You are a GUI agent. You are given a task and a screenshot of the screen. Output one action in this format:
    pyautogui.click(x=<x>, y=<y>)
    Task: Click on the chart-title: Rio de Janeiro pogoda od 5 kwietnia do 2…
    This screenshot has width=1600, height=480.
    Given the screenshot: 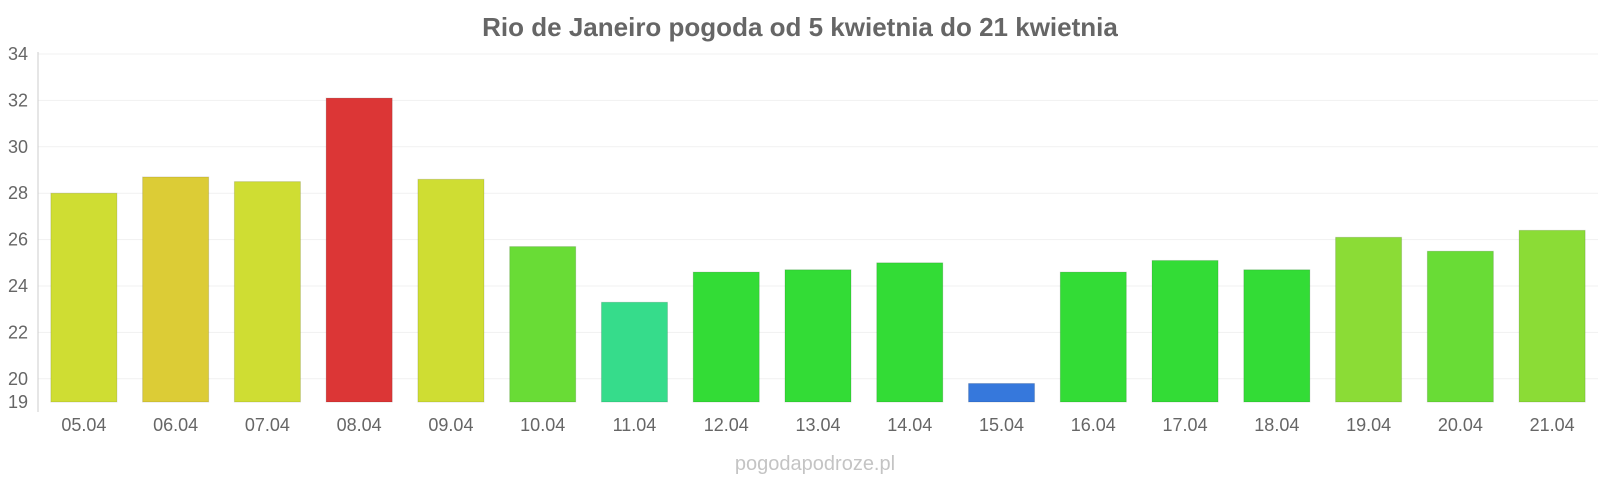 What is the action you would take?
    pyautogui.click(x=800, y=27)
    